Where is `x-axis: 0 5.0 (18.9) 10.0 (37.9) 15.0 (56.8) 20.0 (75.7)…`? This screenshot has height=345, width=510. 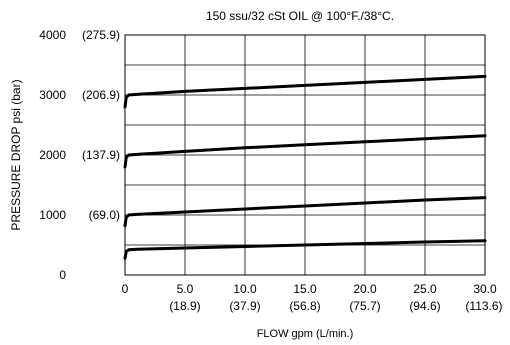
x-axis: 0 5.0 (18.9) 10.0 (37.9) 15.0 (56.8) 20.0 (75.7)… is located at coordinates (312, 297).